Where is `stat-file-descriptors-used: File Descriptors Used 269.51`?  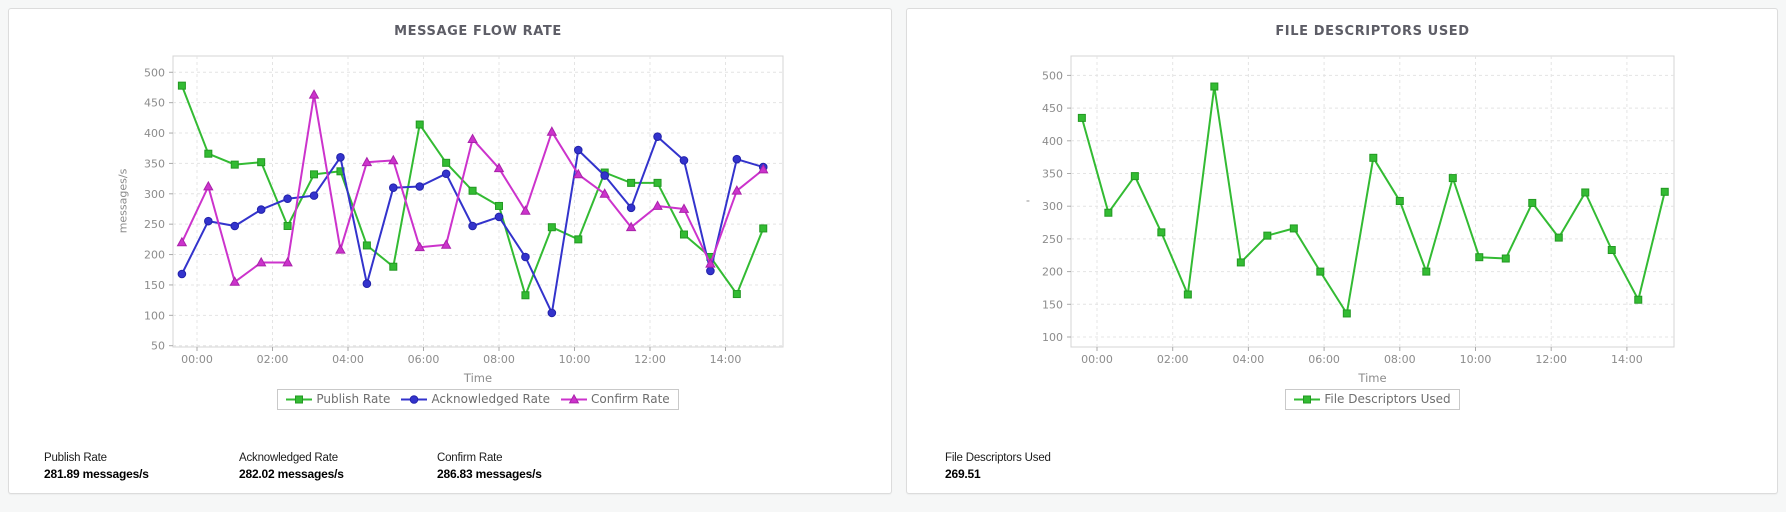
stat-file-descriptors-used: File Descriptors Used 269.51 is located at coordinates (998, 466).